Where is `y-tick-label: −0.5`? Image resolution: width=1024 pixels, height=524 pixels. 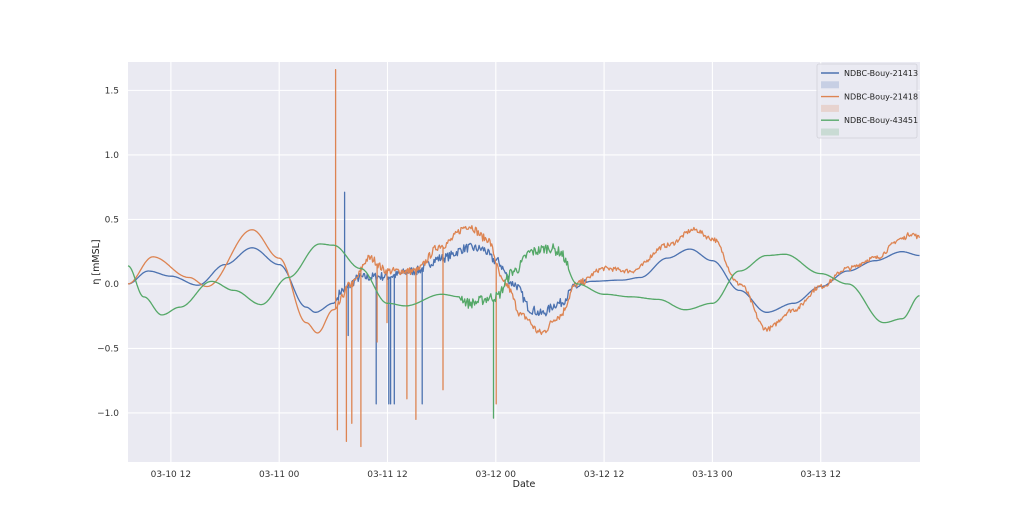 y-tick-label: −0.5 is located at coordinates (108, 349).